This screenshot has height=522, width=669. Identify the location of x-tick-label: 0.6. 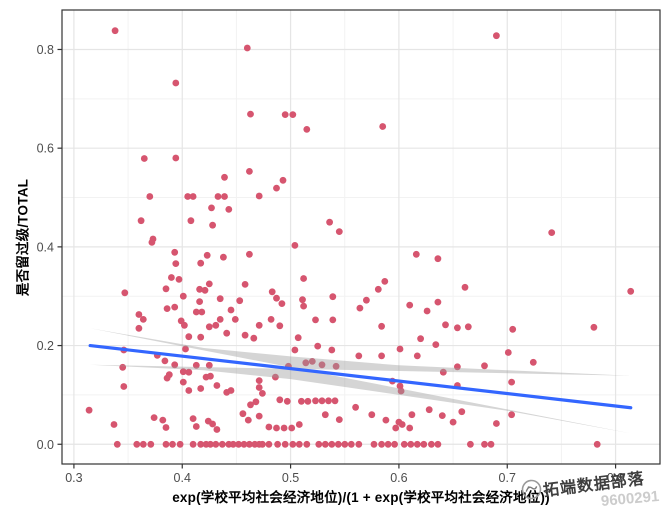
(398, 478).